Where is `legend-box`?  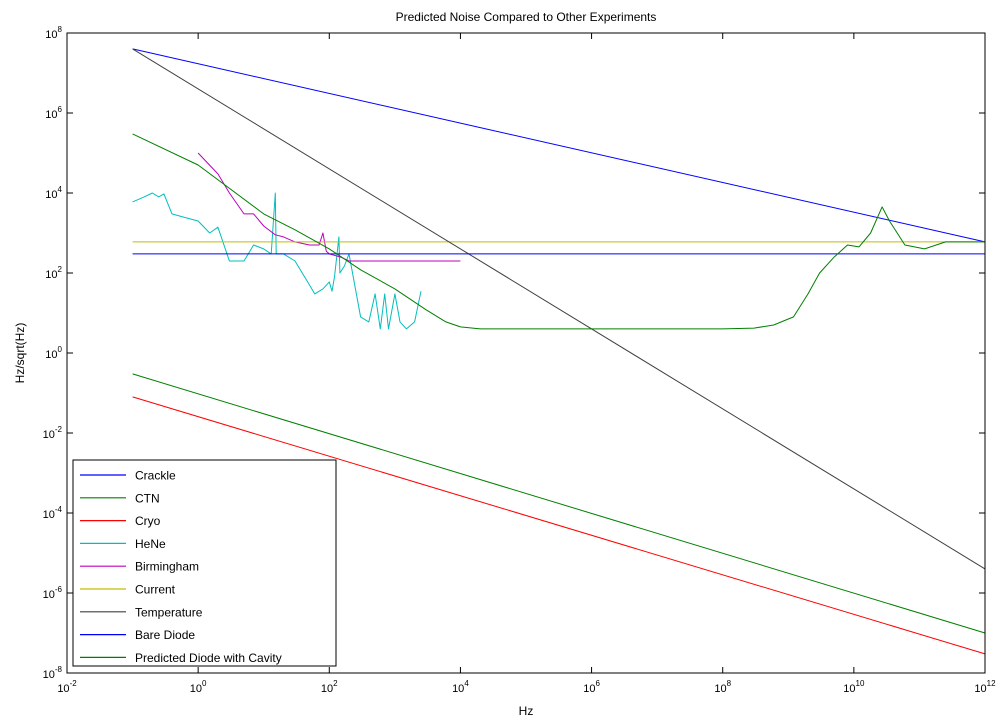
legend-box is located at coordinates (204, 563).